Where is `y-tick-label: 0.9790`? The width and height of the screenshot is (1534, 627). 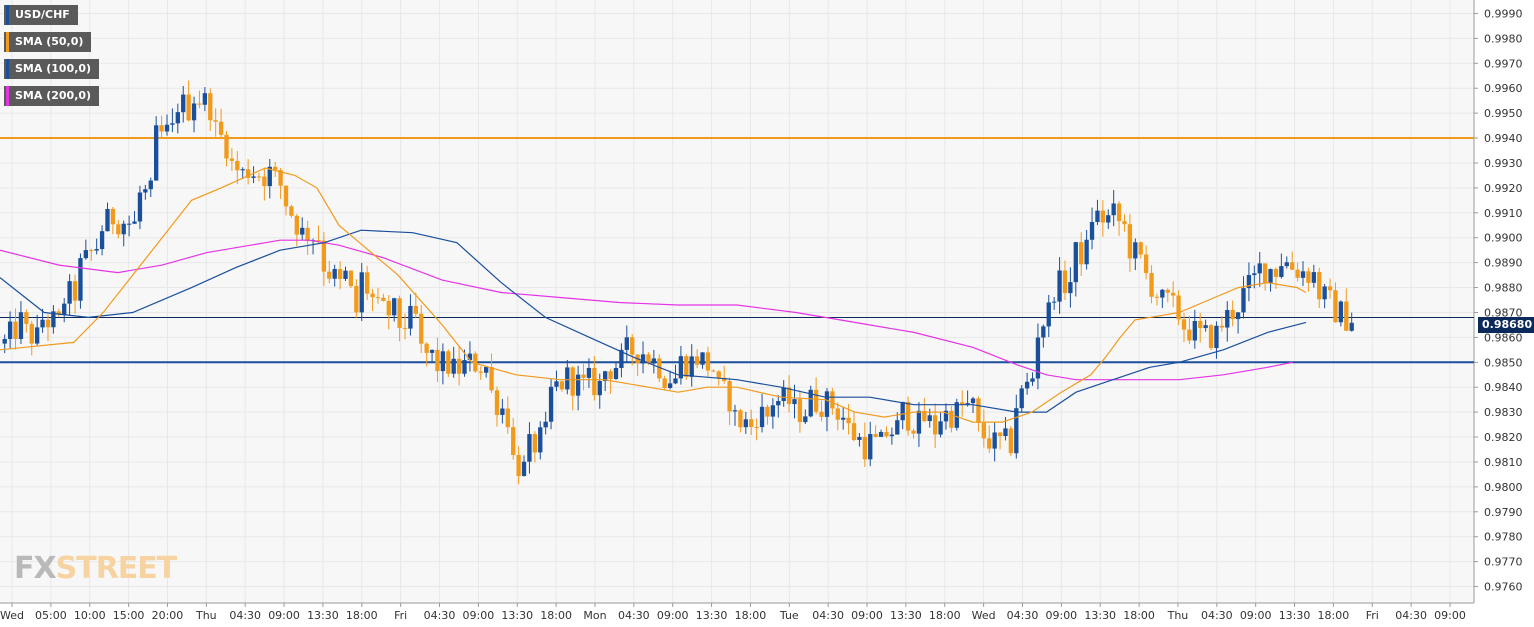
y-tick-label: 0.9790 is located at coordinates (1503, 512).